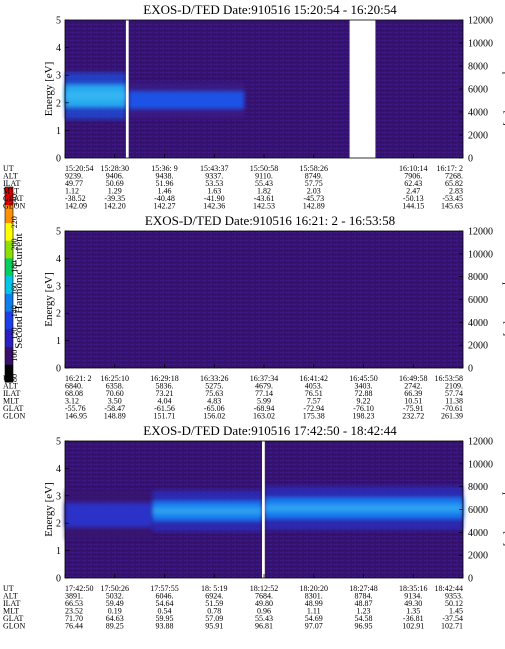 The image size is (505, 649). What do you see at coordinates (452, 206) in the screenshot?
I see `ephemeris-value: 145.63` at bounding box center [452, 206].